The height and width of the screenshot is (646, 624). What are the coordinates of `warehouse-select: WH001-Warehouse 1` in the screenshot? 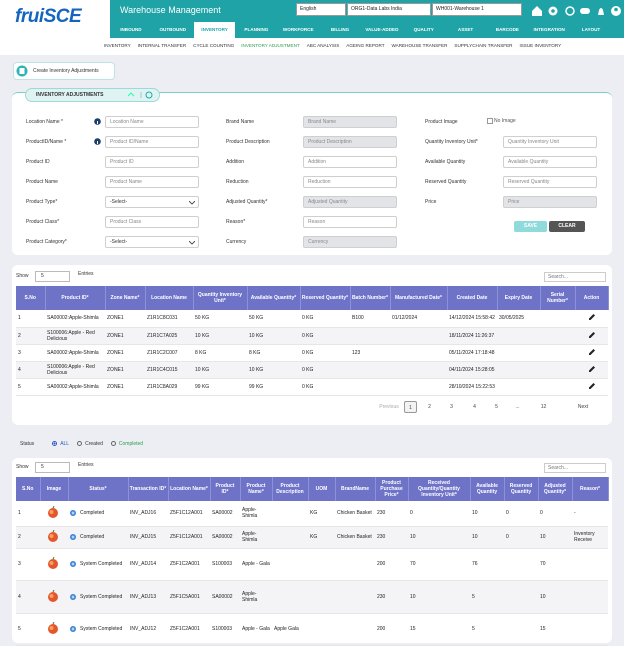 It's located at (477, 9).